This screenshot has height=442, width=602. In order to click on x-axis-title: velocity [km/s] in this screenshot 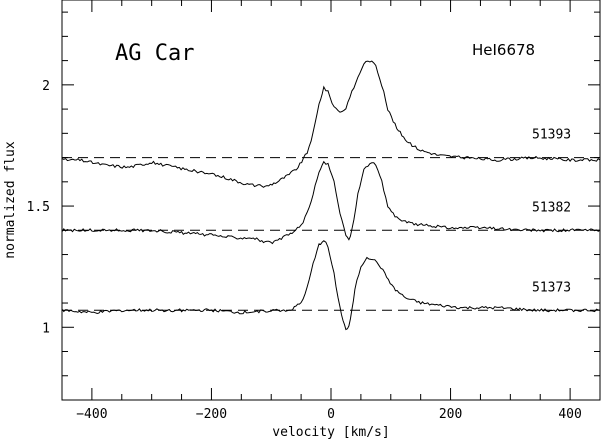, I will do `click(330, 432)`.